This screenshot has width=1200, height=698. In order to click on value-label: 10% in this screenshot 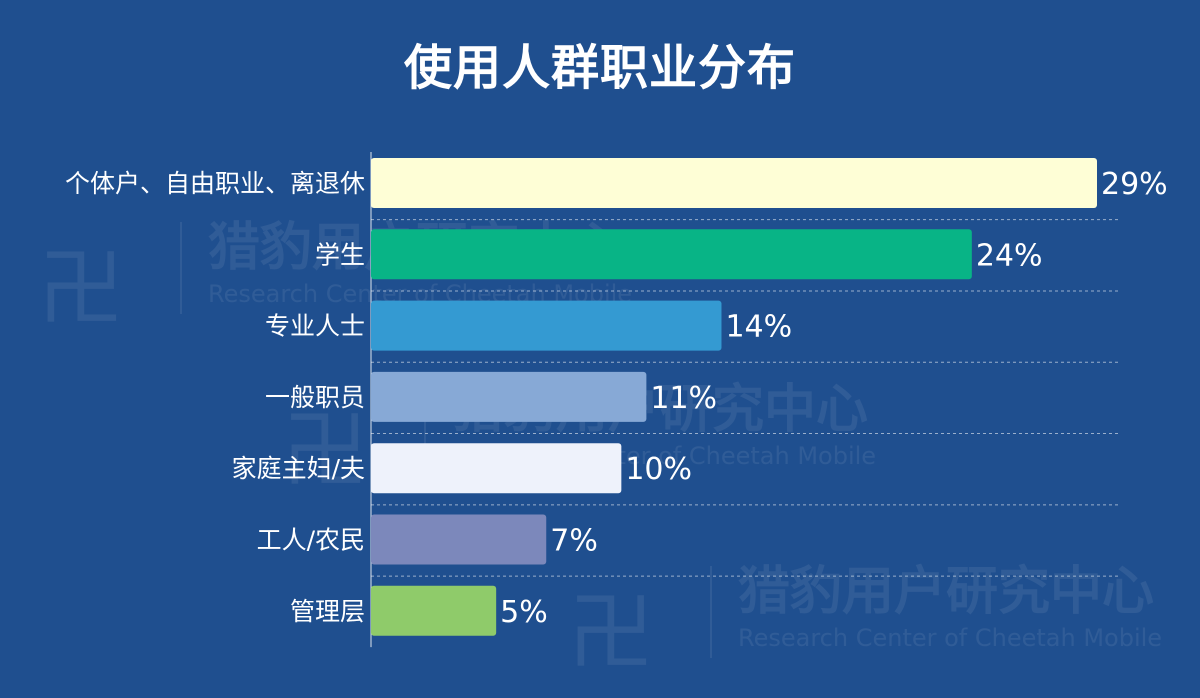, I will do `click(658, 469)`.